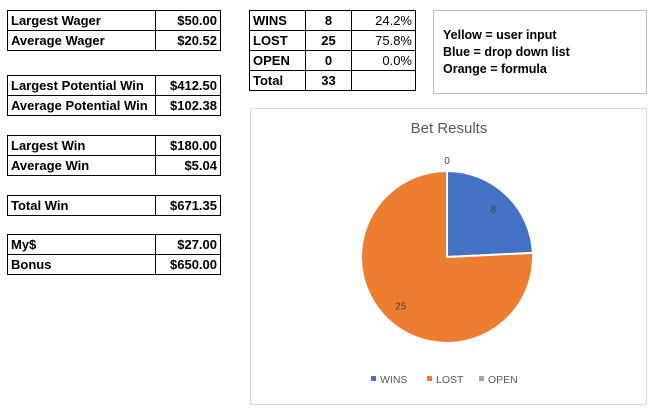 The image size is (660, 418). Describe the element at coordinates (401, 307) in the screenshot. I see `data-label-lost: 25` at that location.